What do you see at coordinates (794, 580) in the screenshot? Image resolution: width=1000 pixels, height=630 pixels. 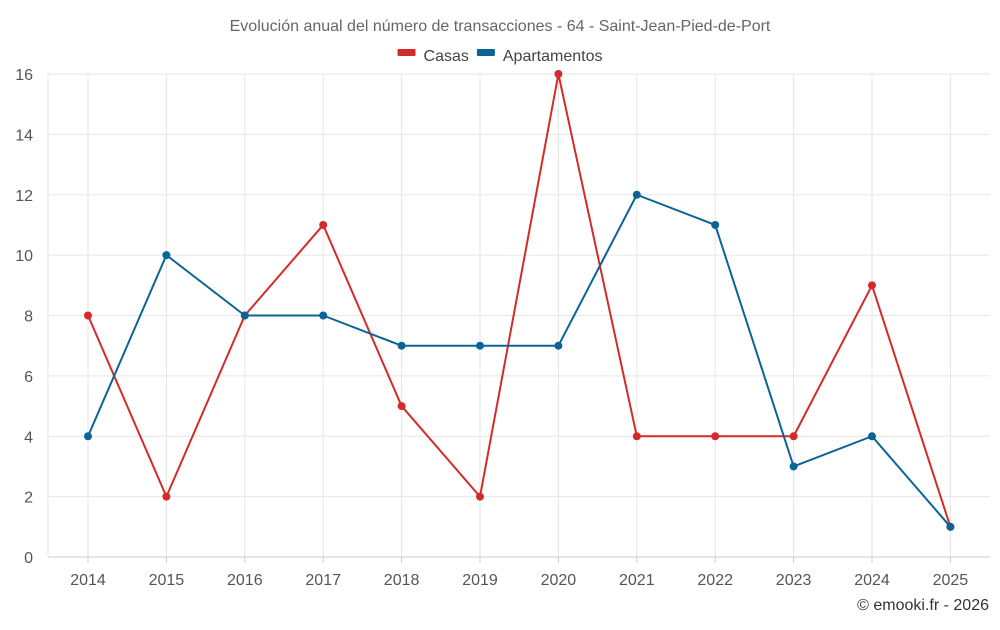 I see `x-tick-label: 2023` at bounding box center [794, 580].